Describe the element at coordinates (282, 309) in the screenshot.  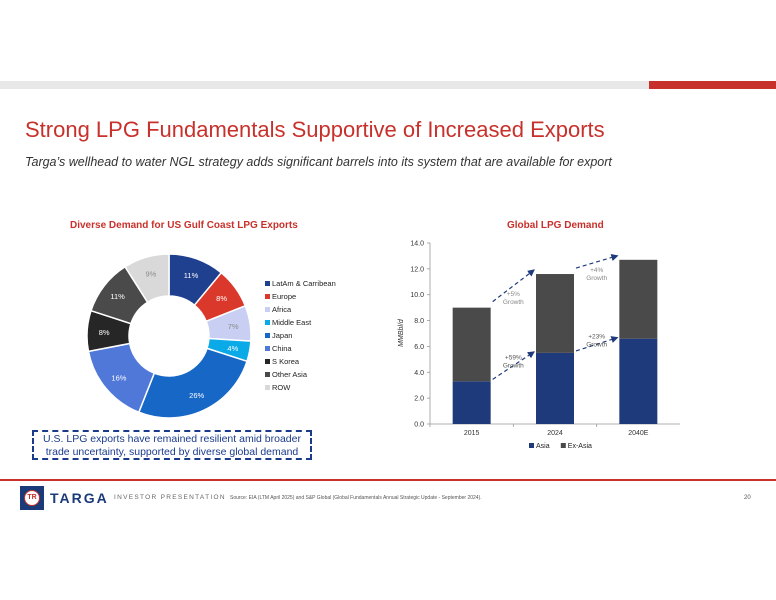
I see `legend-label: Africa` at that location.